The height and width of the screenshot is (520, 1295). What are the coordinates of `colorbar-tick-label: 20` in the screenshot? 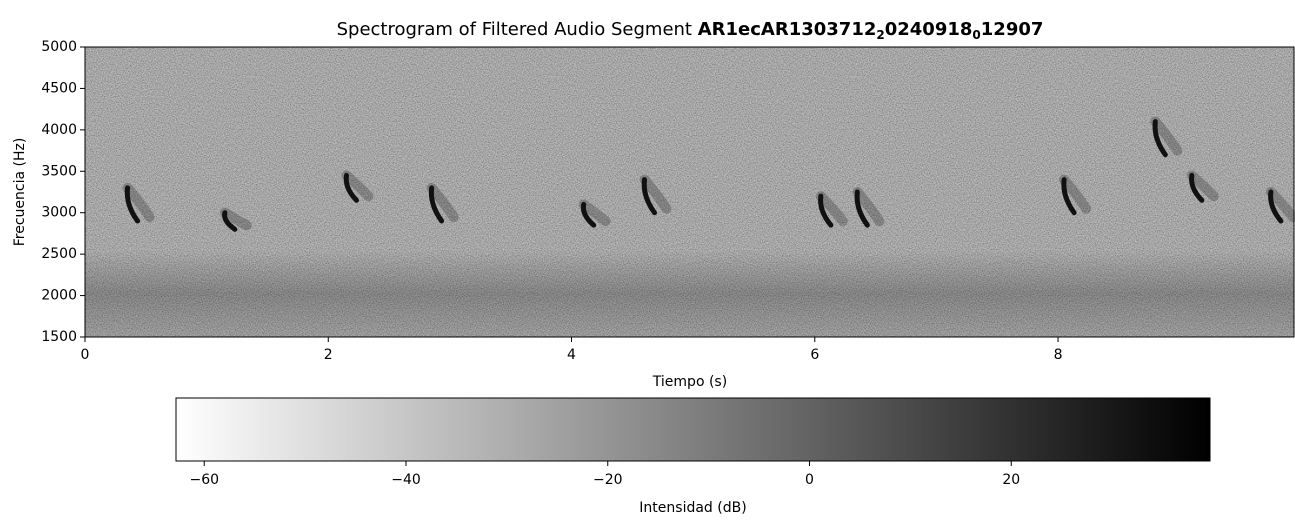 It's located at (1011, 480).